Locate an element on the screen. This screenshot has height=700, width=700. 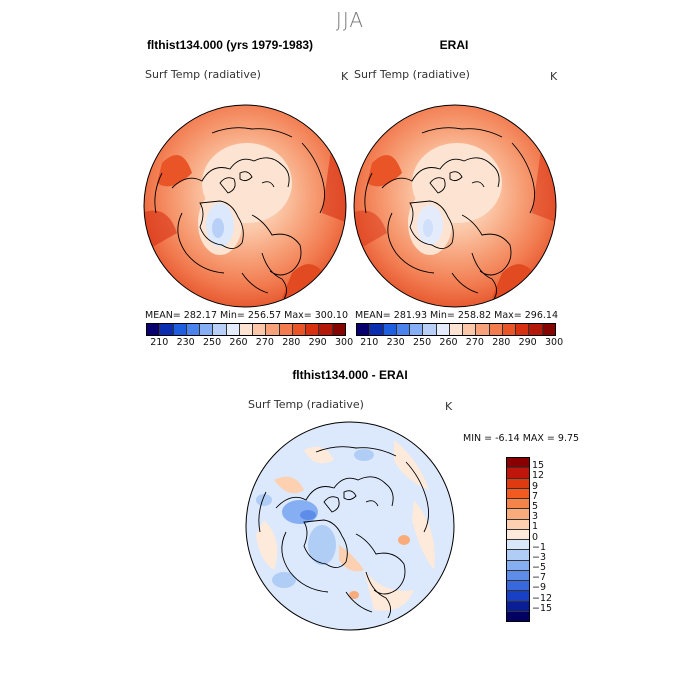
diff-colorbar-tick-label: −7 is located at coordinates (539, 578).